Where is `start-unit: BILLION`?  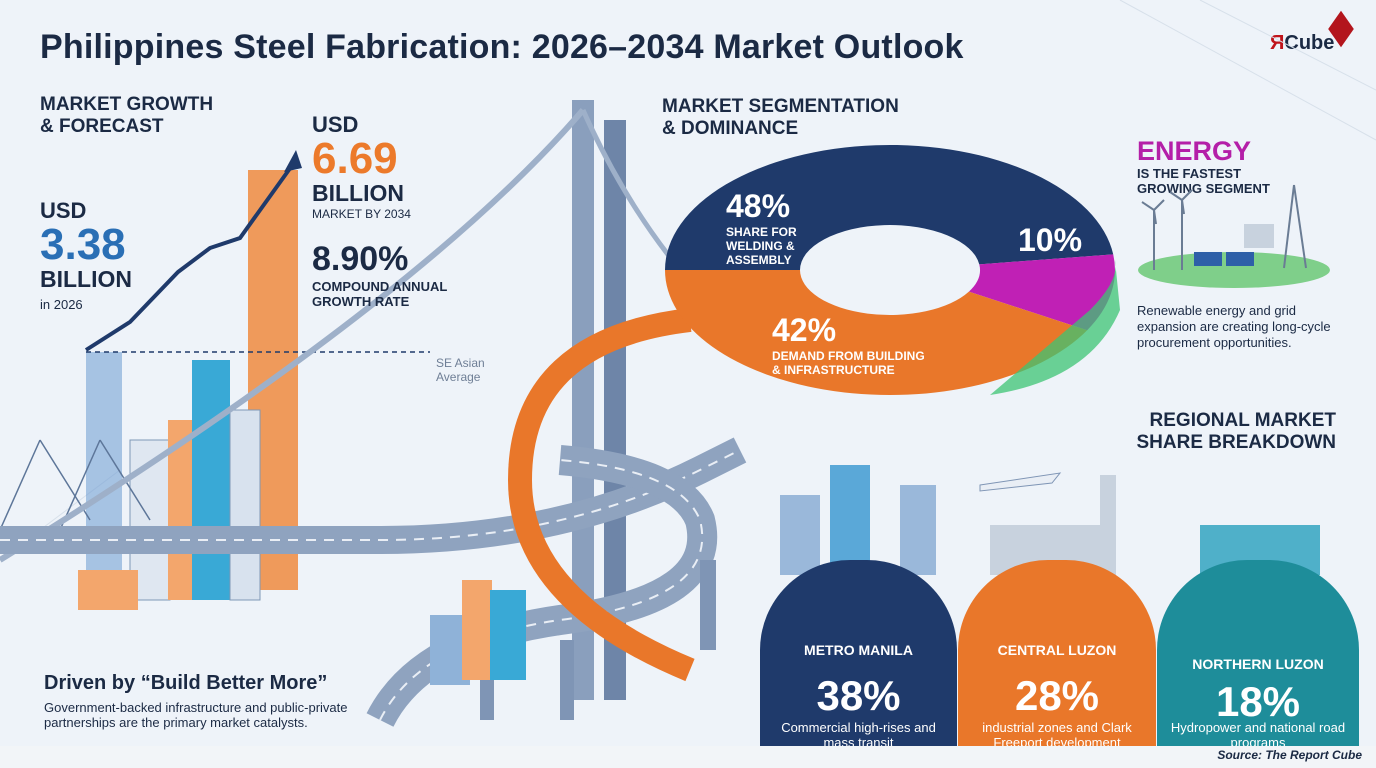
start-unit: BILLION is located at coordinates (86, 279).